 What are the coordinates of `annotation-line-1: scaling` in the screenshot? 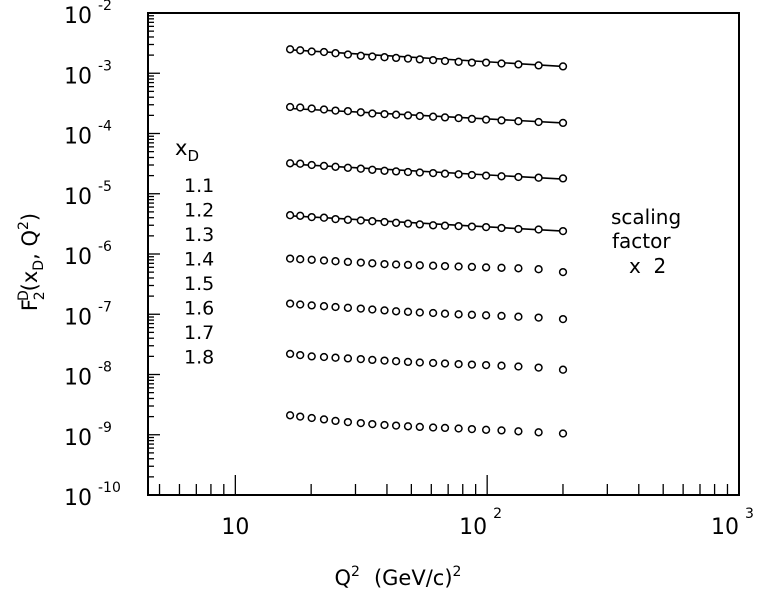 It's located at (646, 217).